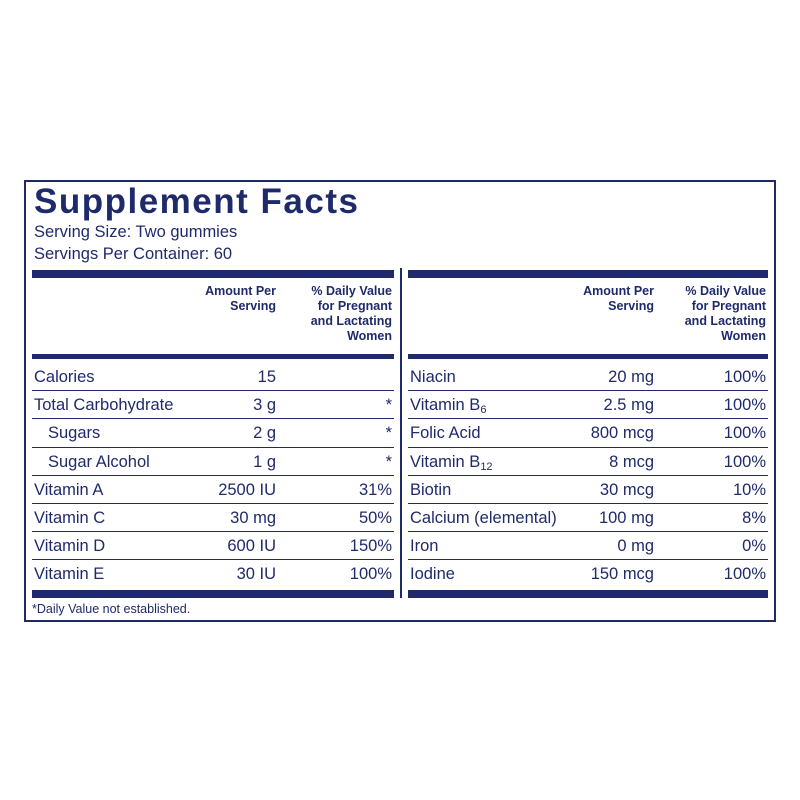  What do you see at coordinates (213, 574) in the screenshot?
I see `nutrient-row: Vitamin E 30 IU 100%` at bounding box center [213, 574].